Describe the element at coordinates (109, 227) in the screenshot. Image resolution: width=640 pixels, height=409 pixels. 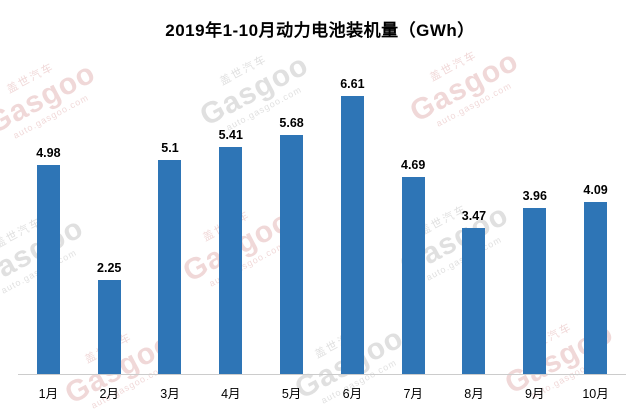
I see `bar-column: 2.25` at that location.